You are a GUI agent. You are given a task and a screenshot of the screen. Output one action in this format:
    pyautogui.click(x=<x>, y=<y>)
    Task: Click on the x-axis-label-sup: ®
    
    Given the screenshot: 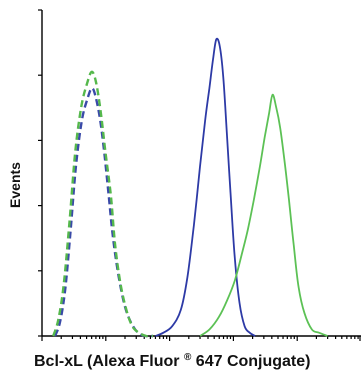 What is the action you would take?
    pyautogui.click(x=188, y=357)
    